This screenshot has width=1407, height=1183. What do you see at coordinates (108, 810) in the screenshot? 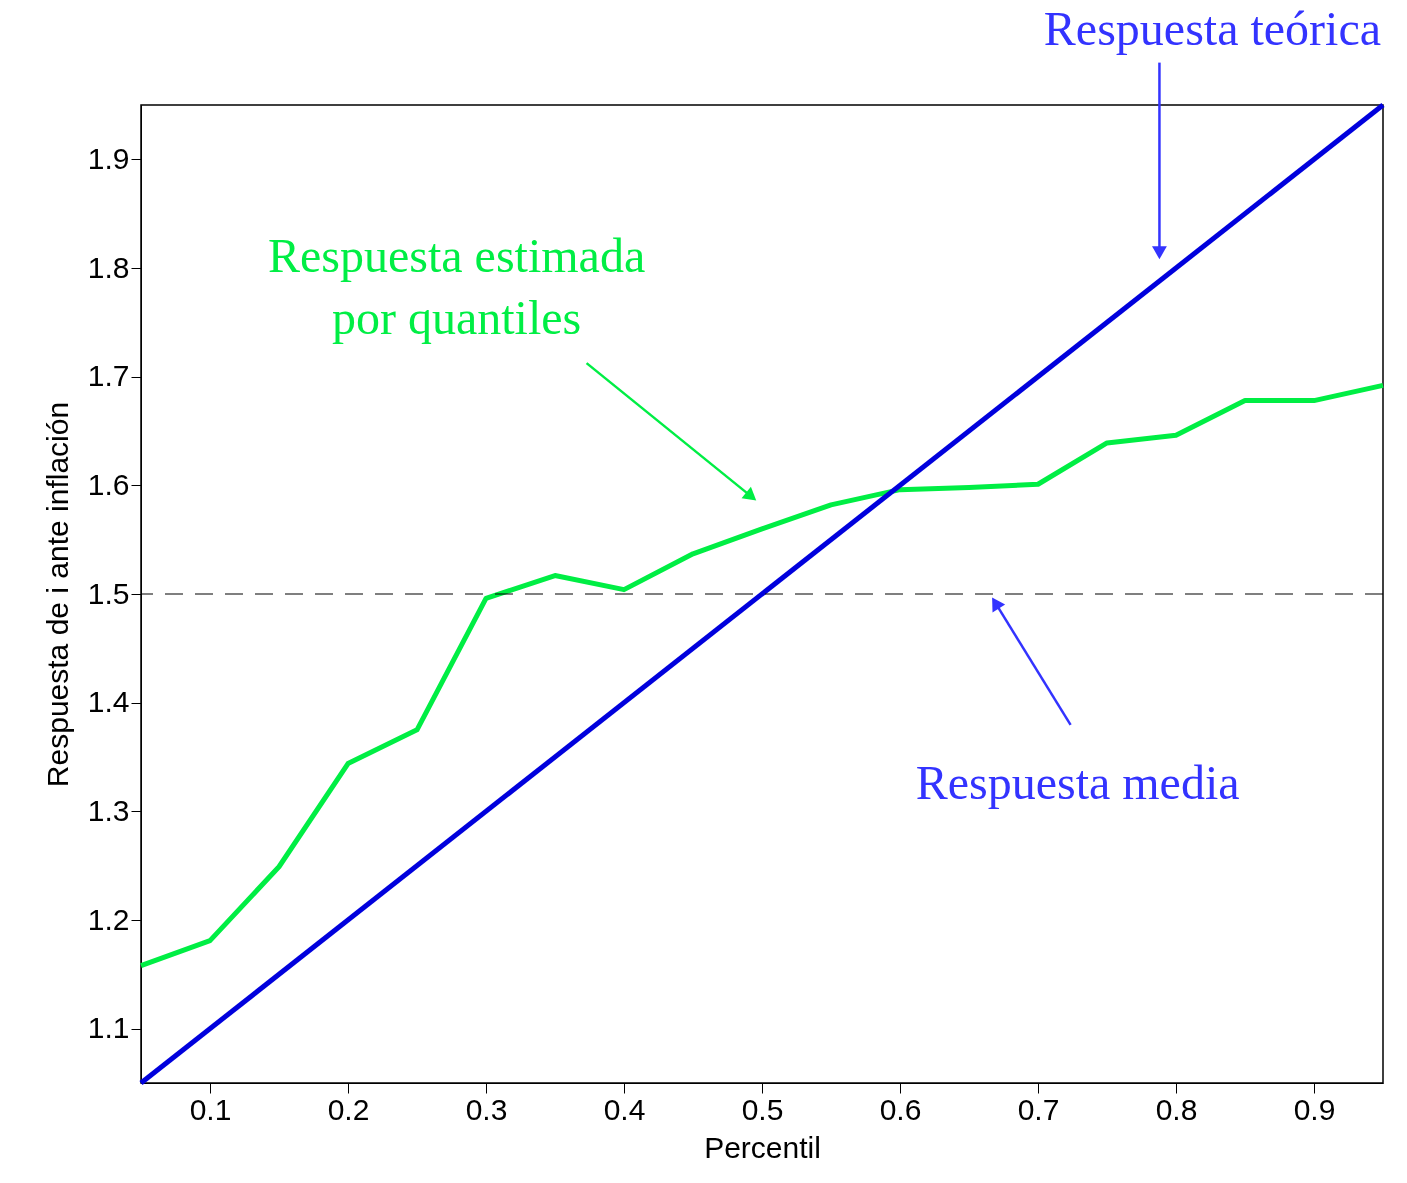
I see `y-tick-label: 1.3` at bounding box center [108, 810].